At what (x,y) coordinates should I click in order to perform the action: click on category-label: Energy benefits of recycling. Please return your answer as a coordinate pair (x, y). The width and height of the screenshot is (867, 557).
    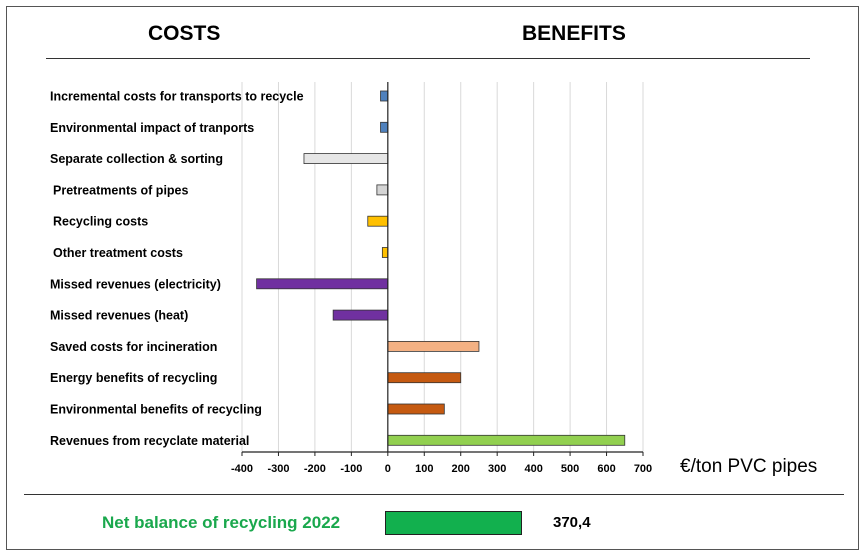
    Looking at the image, I should click on (133, 378).